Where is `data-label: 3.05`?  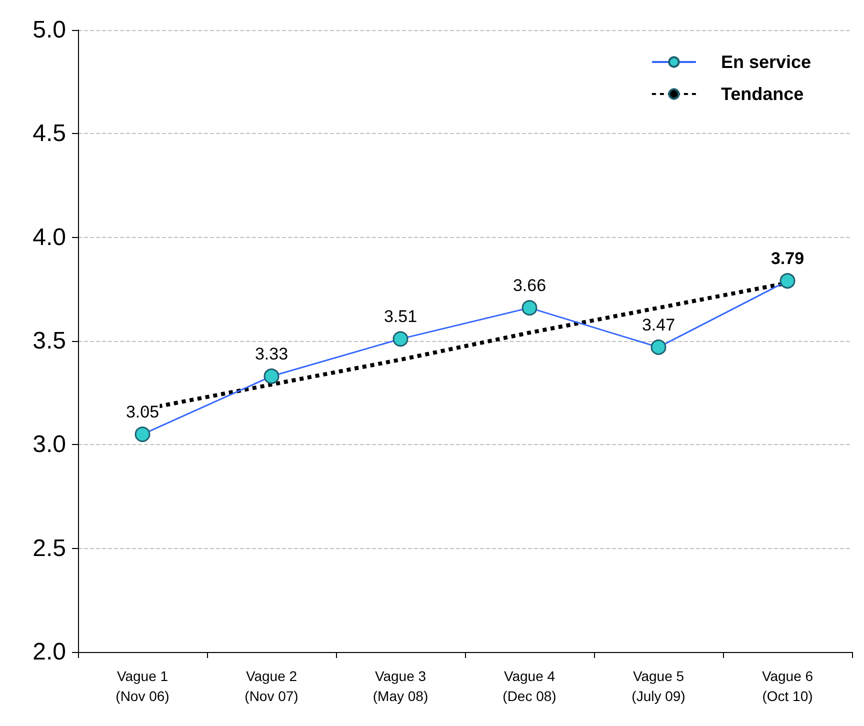
data-label: 3.05 is located at coordinates (143, 412).